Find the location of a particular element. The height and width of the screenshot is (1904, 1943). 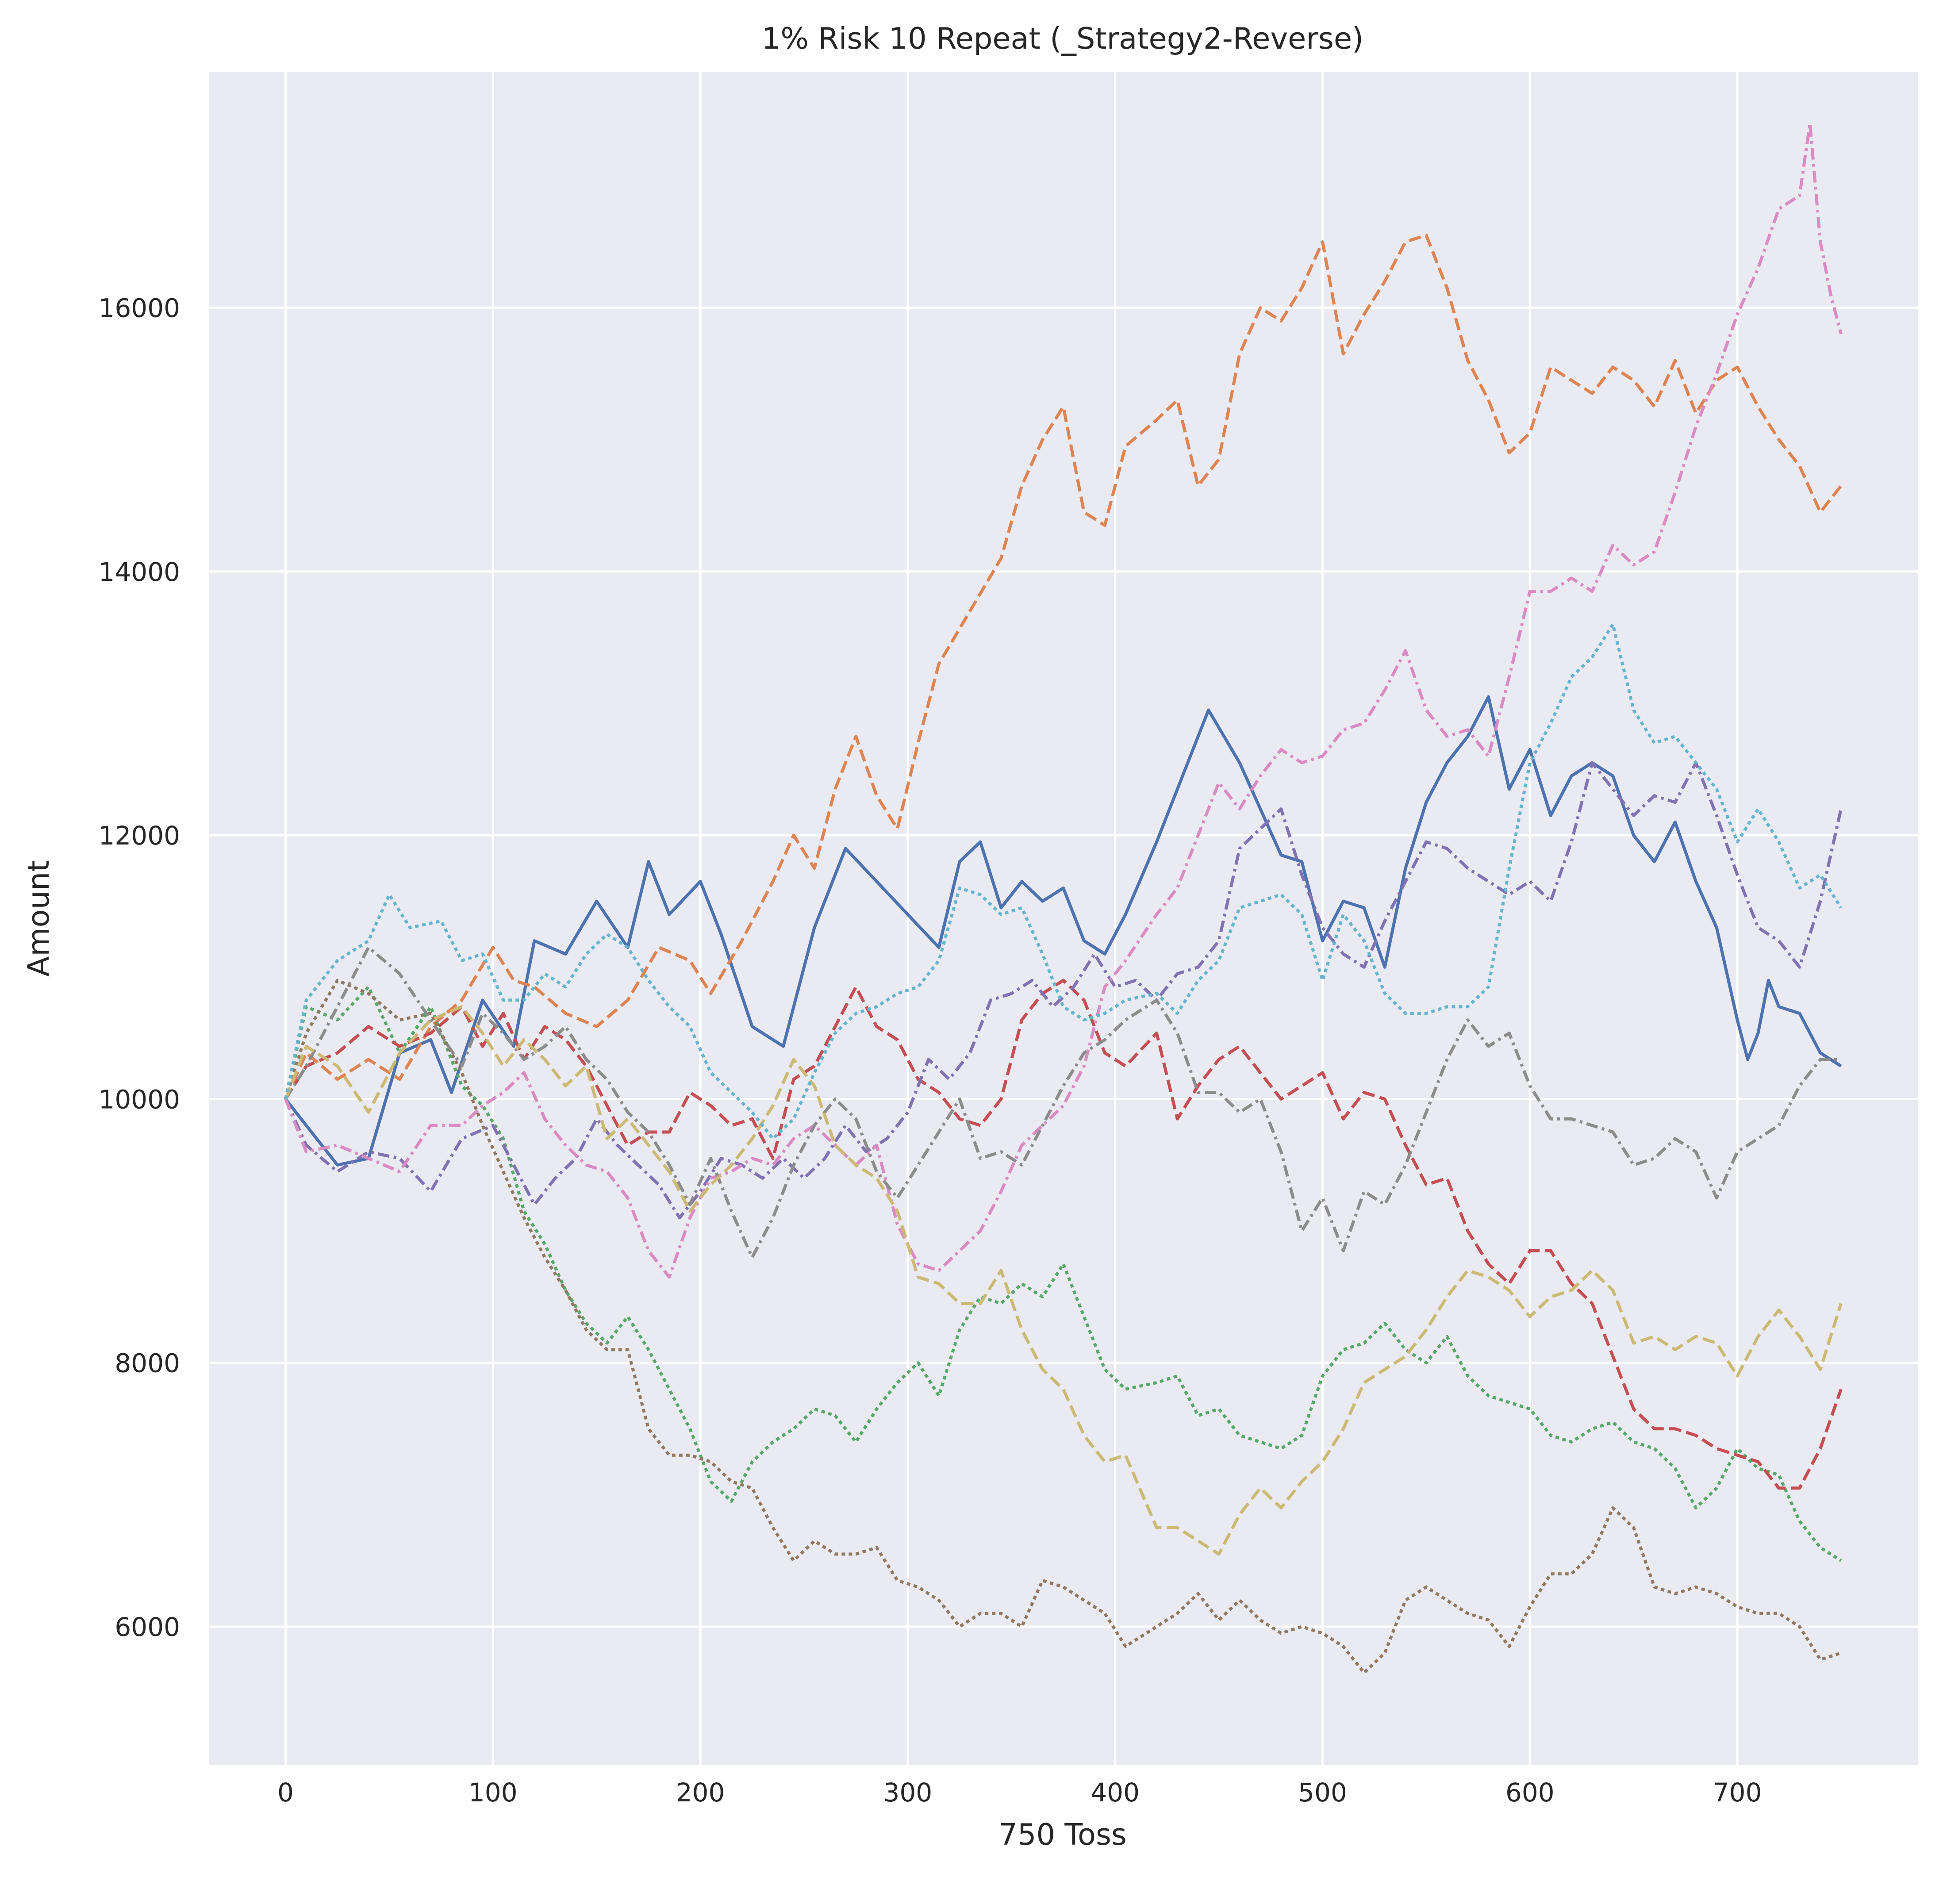

chart-title: 1% Risk 10 Repeat (_Strategy2-Reverse) is located at coordinates (1062, 38).